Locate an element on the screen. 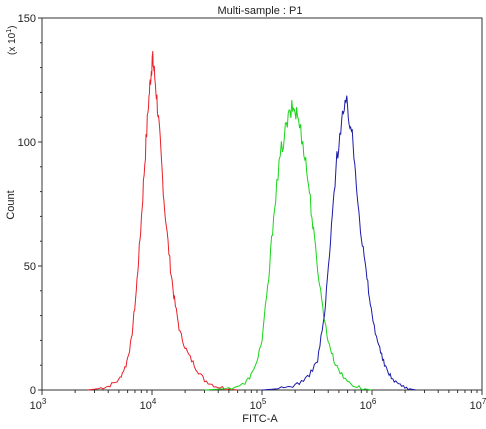 The height and width of the screenshot is (429, 486). y-tick-label: 100 is located at coordinates (27, 143).